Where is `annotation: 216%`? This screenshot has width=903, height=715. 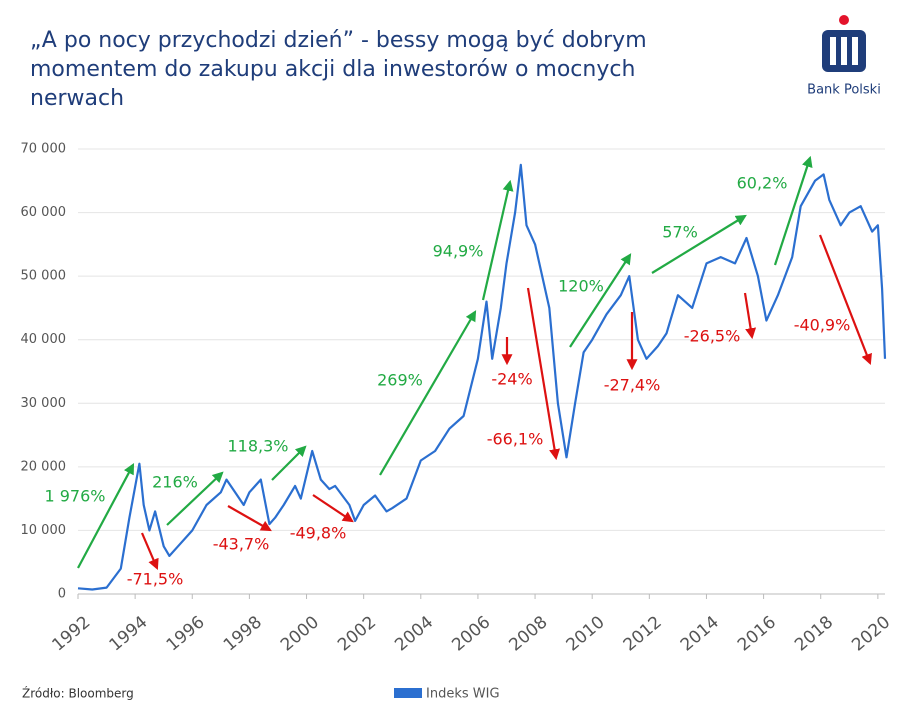
annotation: 216% is located at coordinates (175, 482).